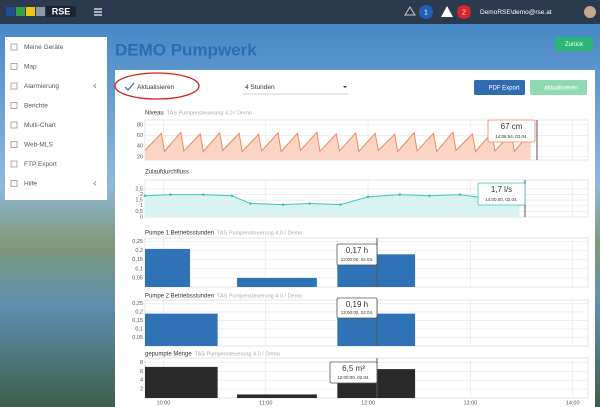 The image size is (600, 407). Describe the element at coordinates (410, 11) in the screenshot. I see `mute-icon` at that location.